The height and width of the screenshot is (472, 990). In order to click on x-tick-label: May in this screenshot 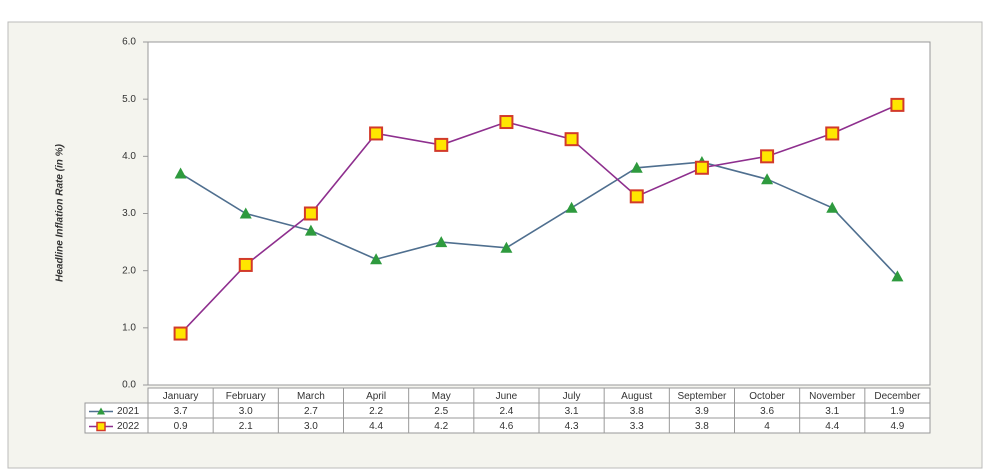, I will do `click(441, 396)`.